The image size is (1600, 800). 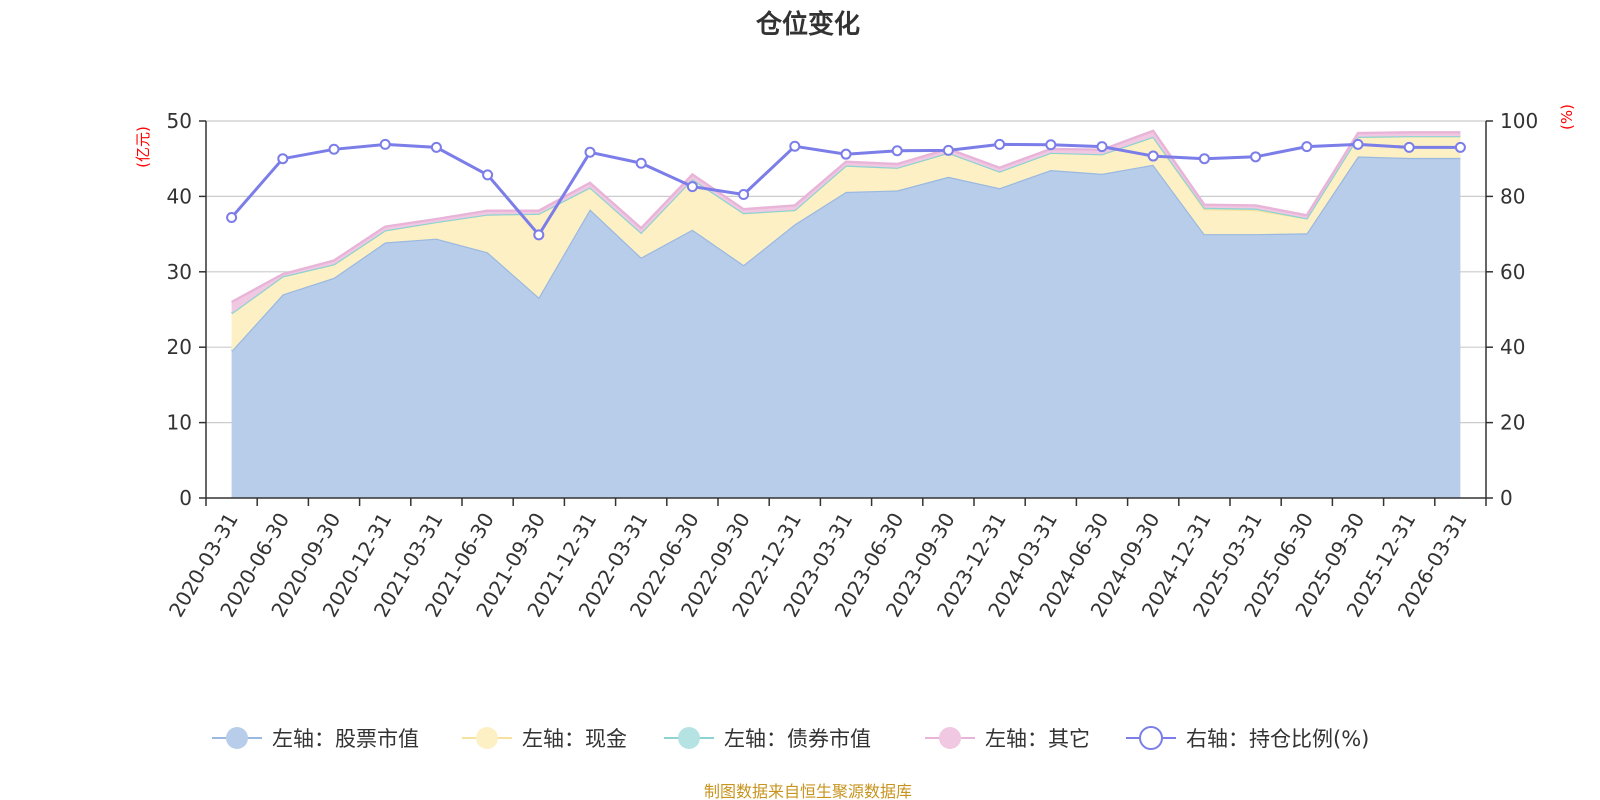 I want to click on left-tick-label: 50, so click(x=179, y=121).